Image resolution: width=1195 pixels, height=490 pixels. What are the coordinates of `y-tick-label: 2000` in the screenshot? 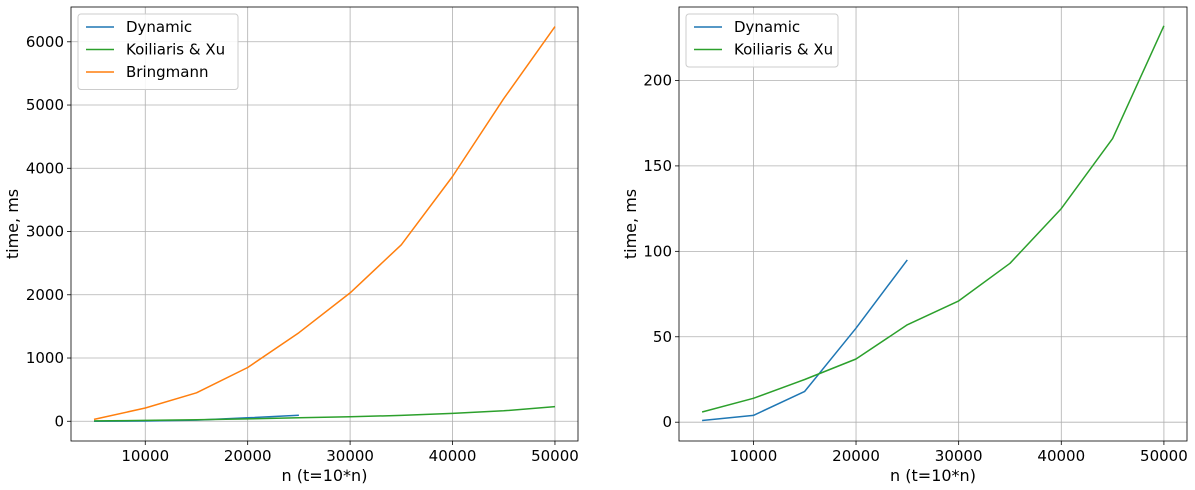 It's located at (45, 295).